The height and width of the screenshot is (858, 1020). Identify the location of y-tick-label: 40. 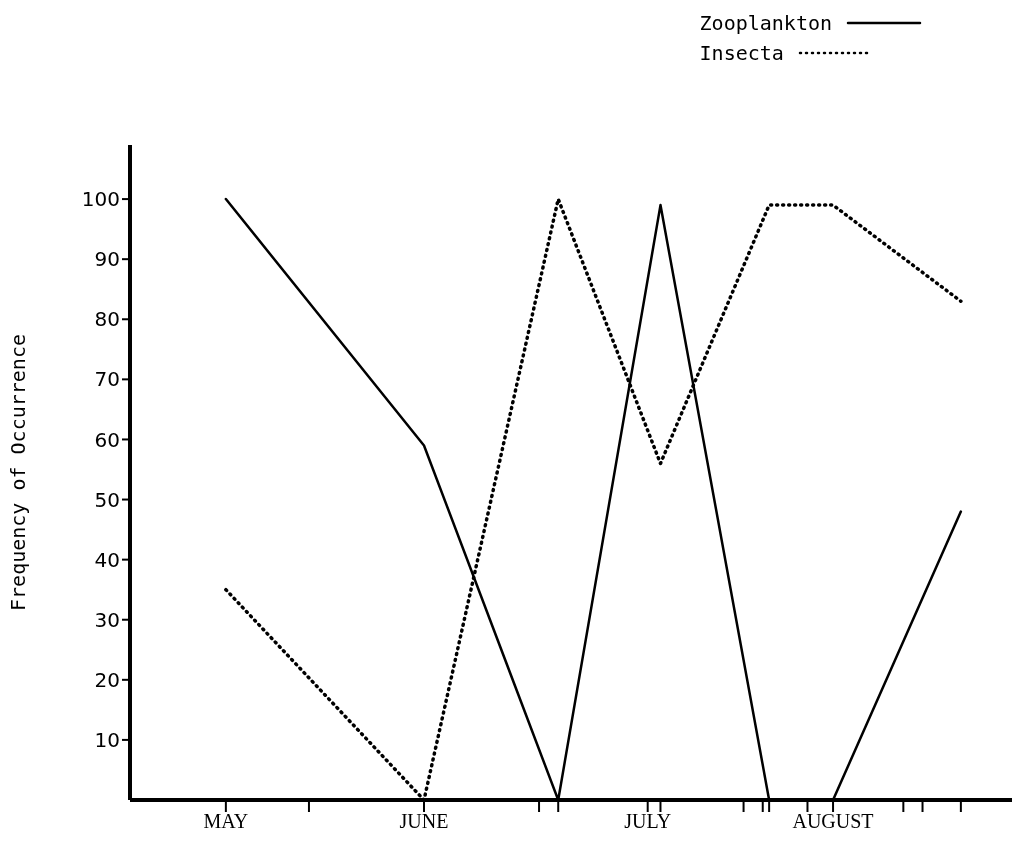
(107, 559).